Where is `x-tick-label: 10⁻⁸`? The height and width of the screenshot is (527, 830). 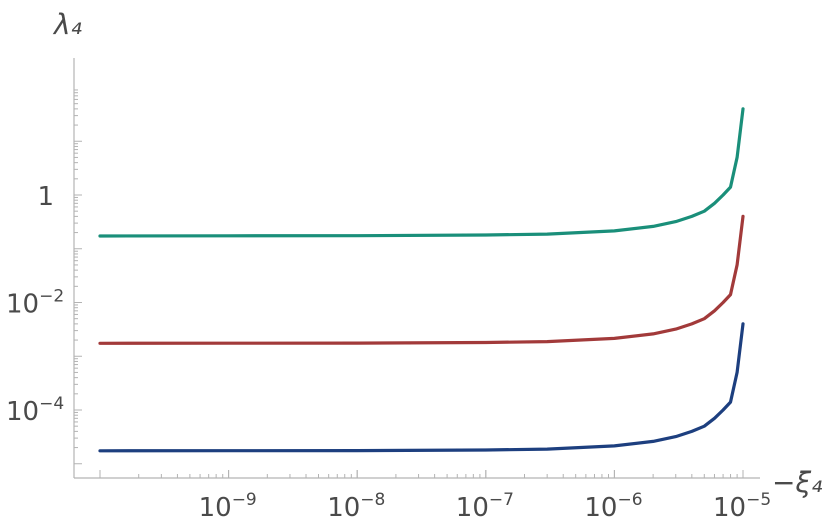 x-tick-label: 10⁻⁸ is located at coordinates (356, 506).